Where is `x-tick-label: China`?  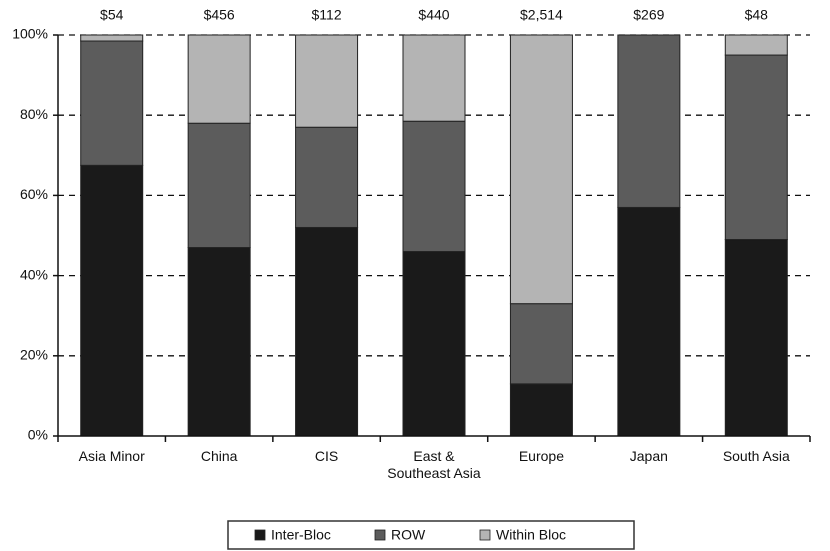 x-tick-label: China is located at coordinates (219, 456).